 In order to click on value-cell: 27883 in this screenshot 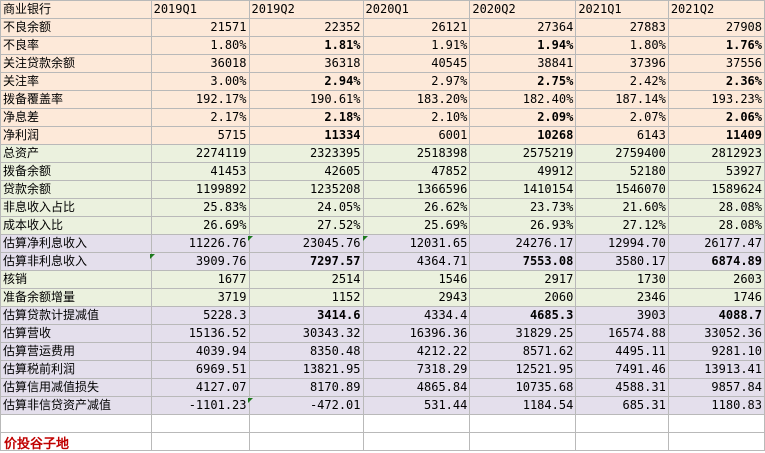, I will do `click(622, 27)`.